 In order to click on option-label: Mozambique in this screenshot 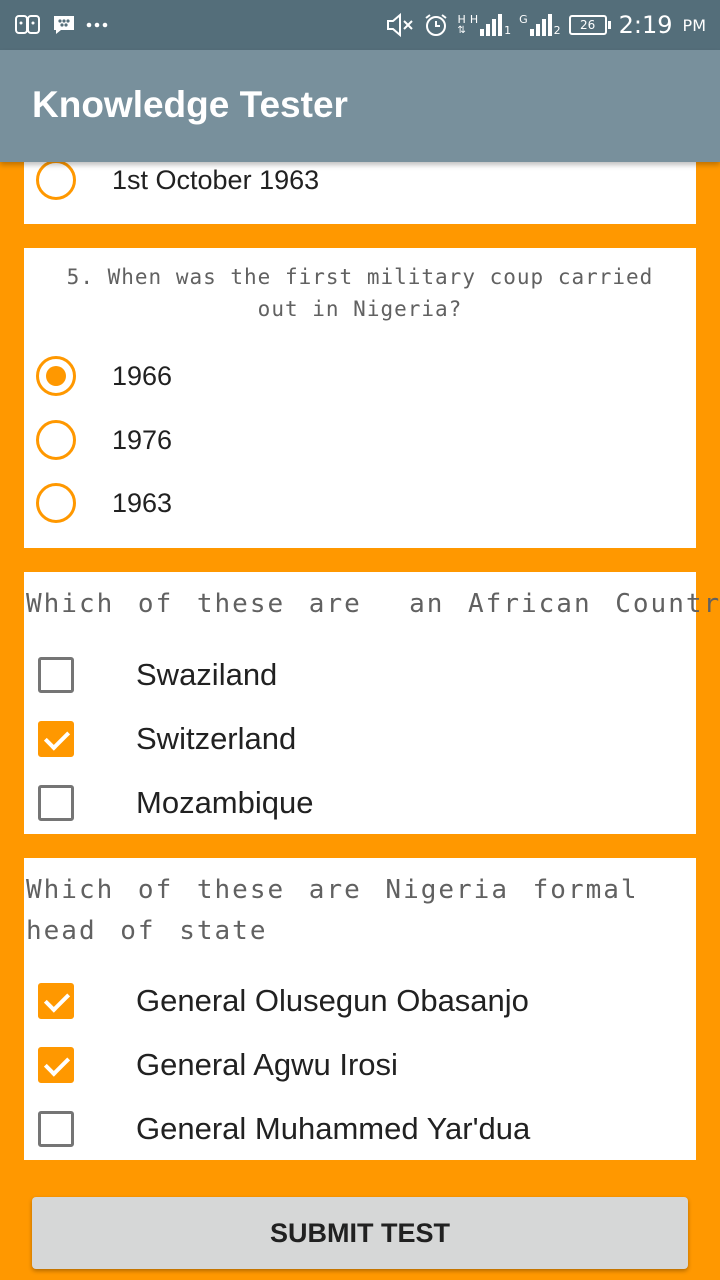, I will do `click(225, 802)`.